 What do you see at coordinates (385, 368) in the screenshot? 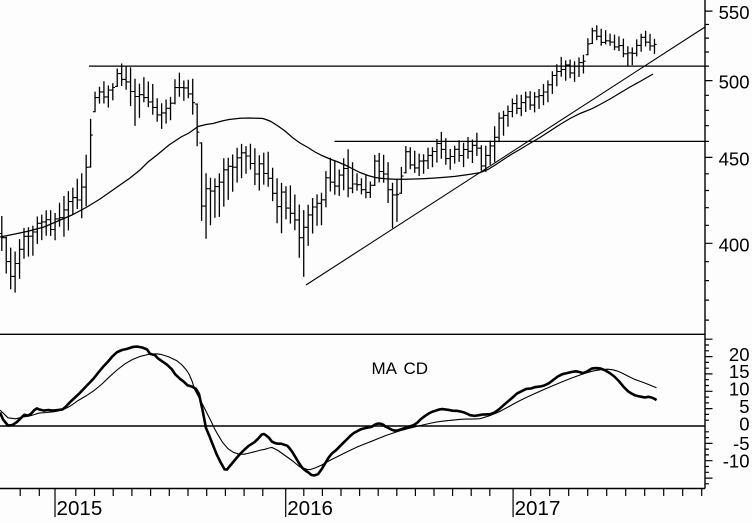
I see `svg-text: MA` at bounding box center [385, 368].